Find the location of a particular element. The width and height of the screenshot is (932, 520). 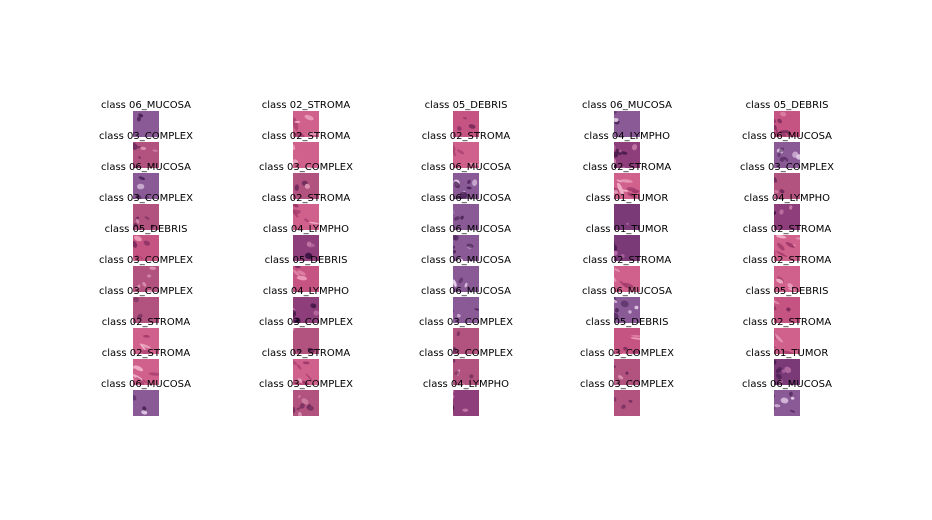

cell-title: class 01_TUMOR is located at coordinates (627, 198).